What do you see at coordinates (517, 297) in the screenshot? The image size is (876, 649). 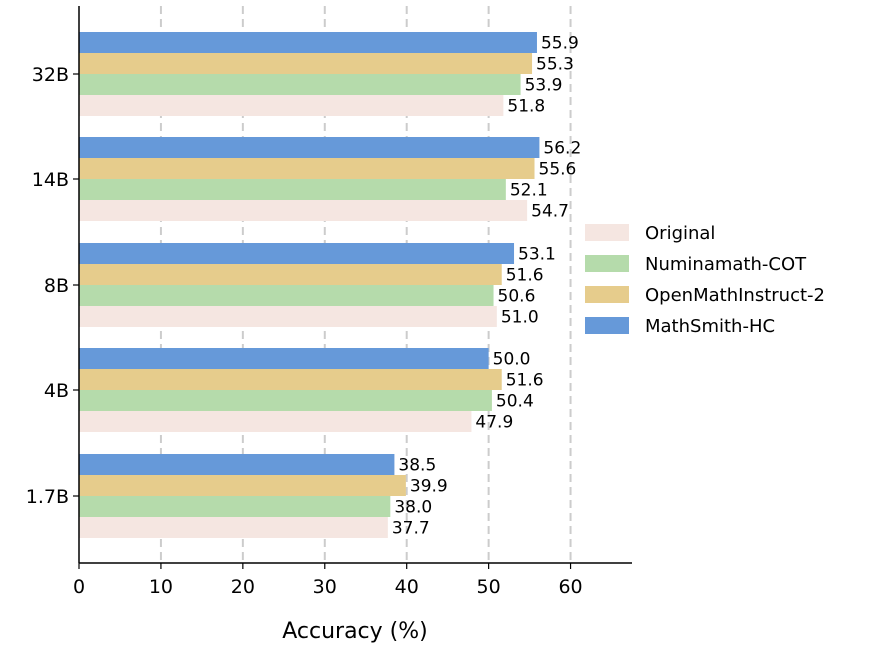 I see `data-label-8b-numinamath-cot: 50.6` at bounding box center [517, 297].